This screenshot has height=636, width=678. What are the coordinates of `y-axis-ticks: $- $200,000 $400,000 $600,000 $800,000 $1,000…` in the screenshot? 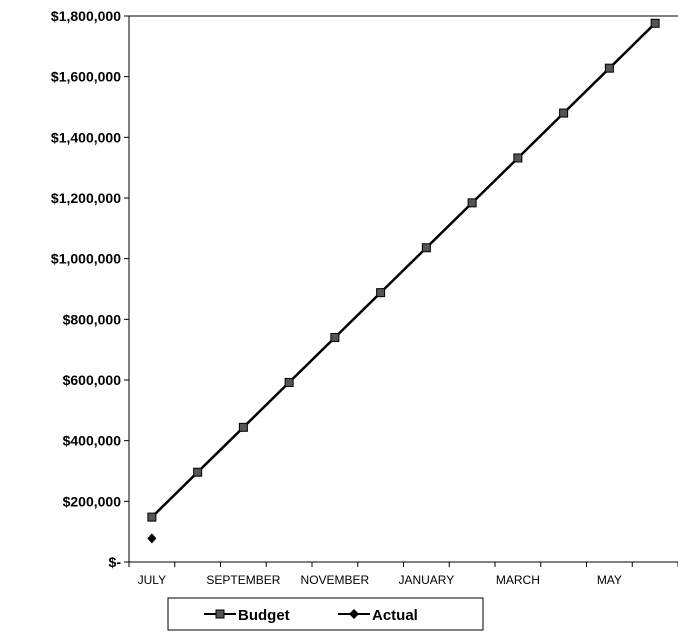 It's located at (90, 289).